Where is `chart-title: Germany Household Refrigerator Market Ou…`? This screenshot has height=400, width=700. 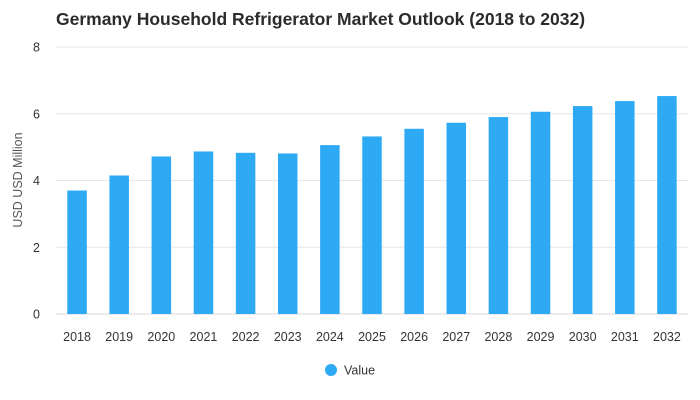
chart-title: Germany Household Refrigerator Market Ou… is located at coordinates (320, 19).